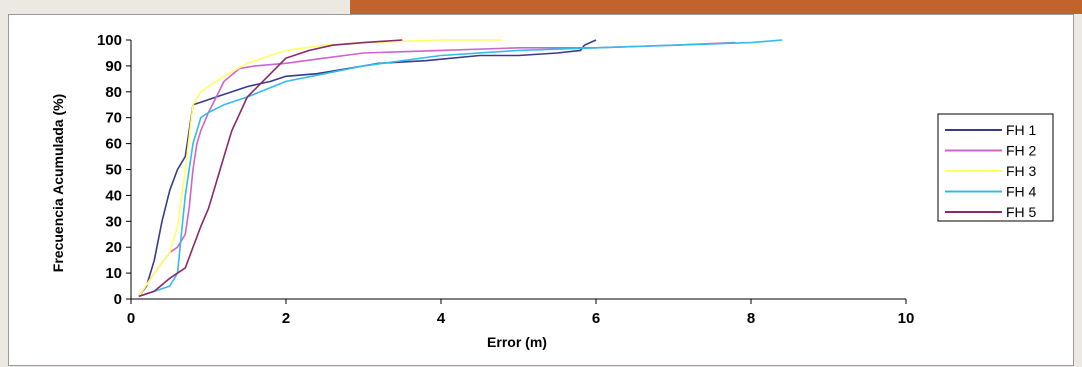  What do you see at coordinates (1021, 130) in the screenshot?
I see `legend-label: FH 1` at bounding box center [1021, 130].